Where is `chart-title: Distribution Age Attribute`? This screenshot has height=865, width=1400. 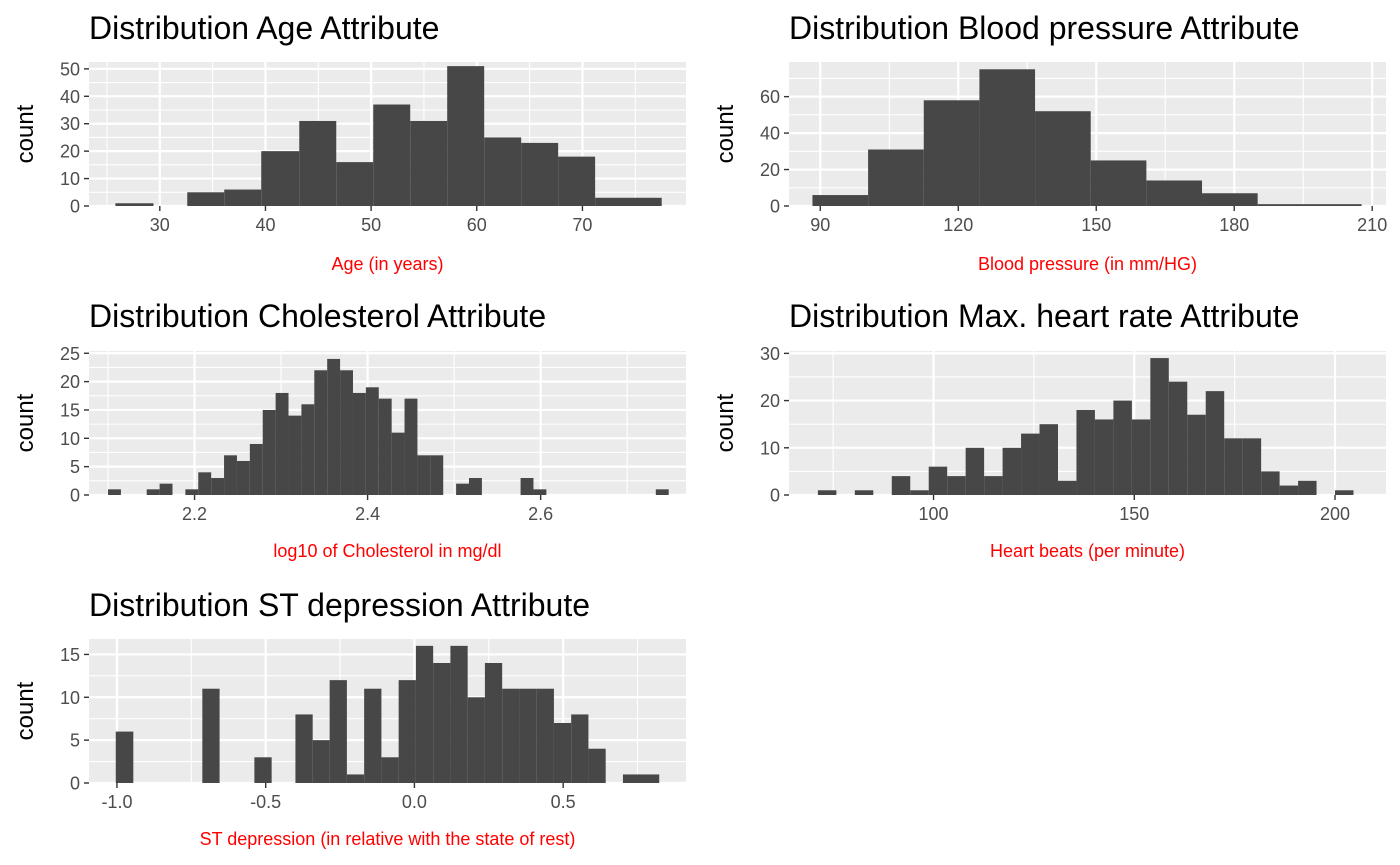
chart-title: Distribution Age Attribute is located at coordinates (264, 28).